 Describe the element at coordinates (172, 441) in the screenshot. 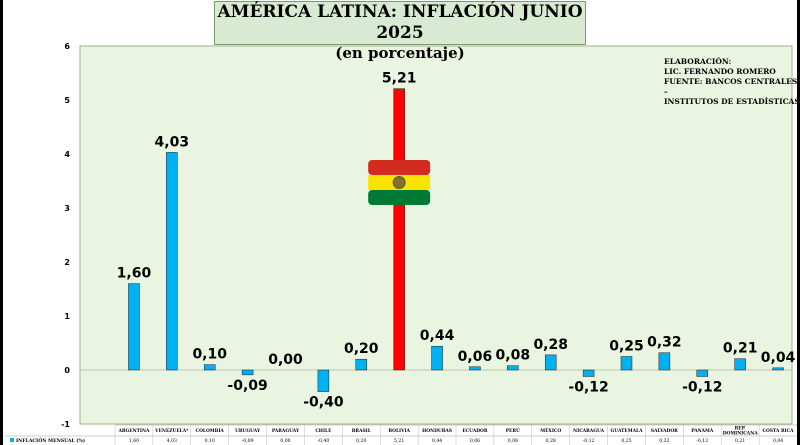

I see `table-value: 4,03` at that location.